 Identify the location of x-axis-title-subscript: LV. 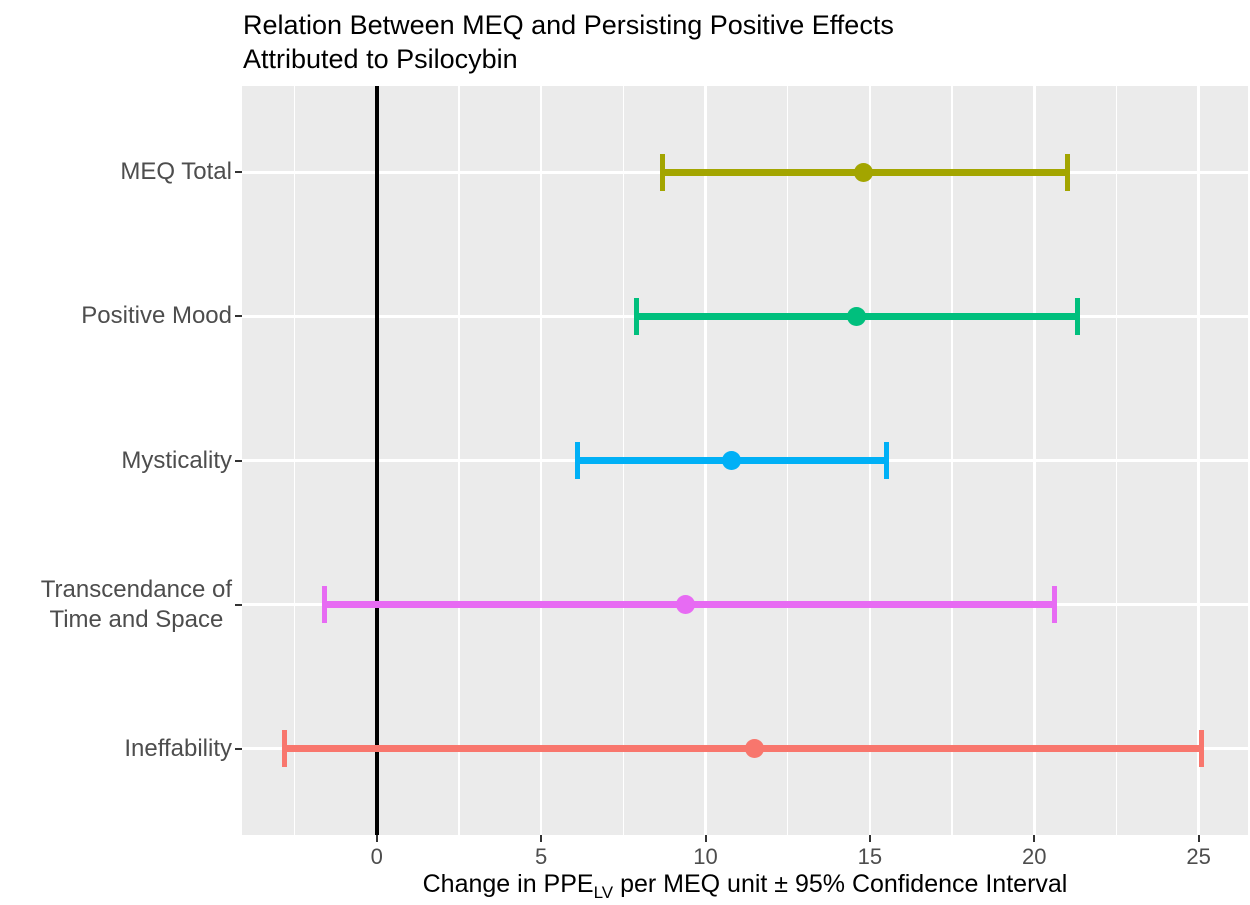
(603, 892).